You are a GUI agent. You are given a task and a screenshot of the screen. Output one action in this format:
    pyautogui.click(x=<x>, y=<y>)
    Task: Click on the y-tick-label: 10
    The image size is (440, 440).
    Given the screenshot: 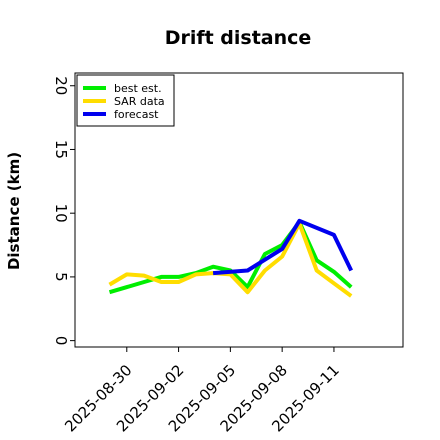 What is the action you would take?
    pyautogui.click(x=61, y=213)
    